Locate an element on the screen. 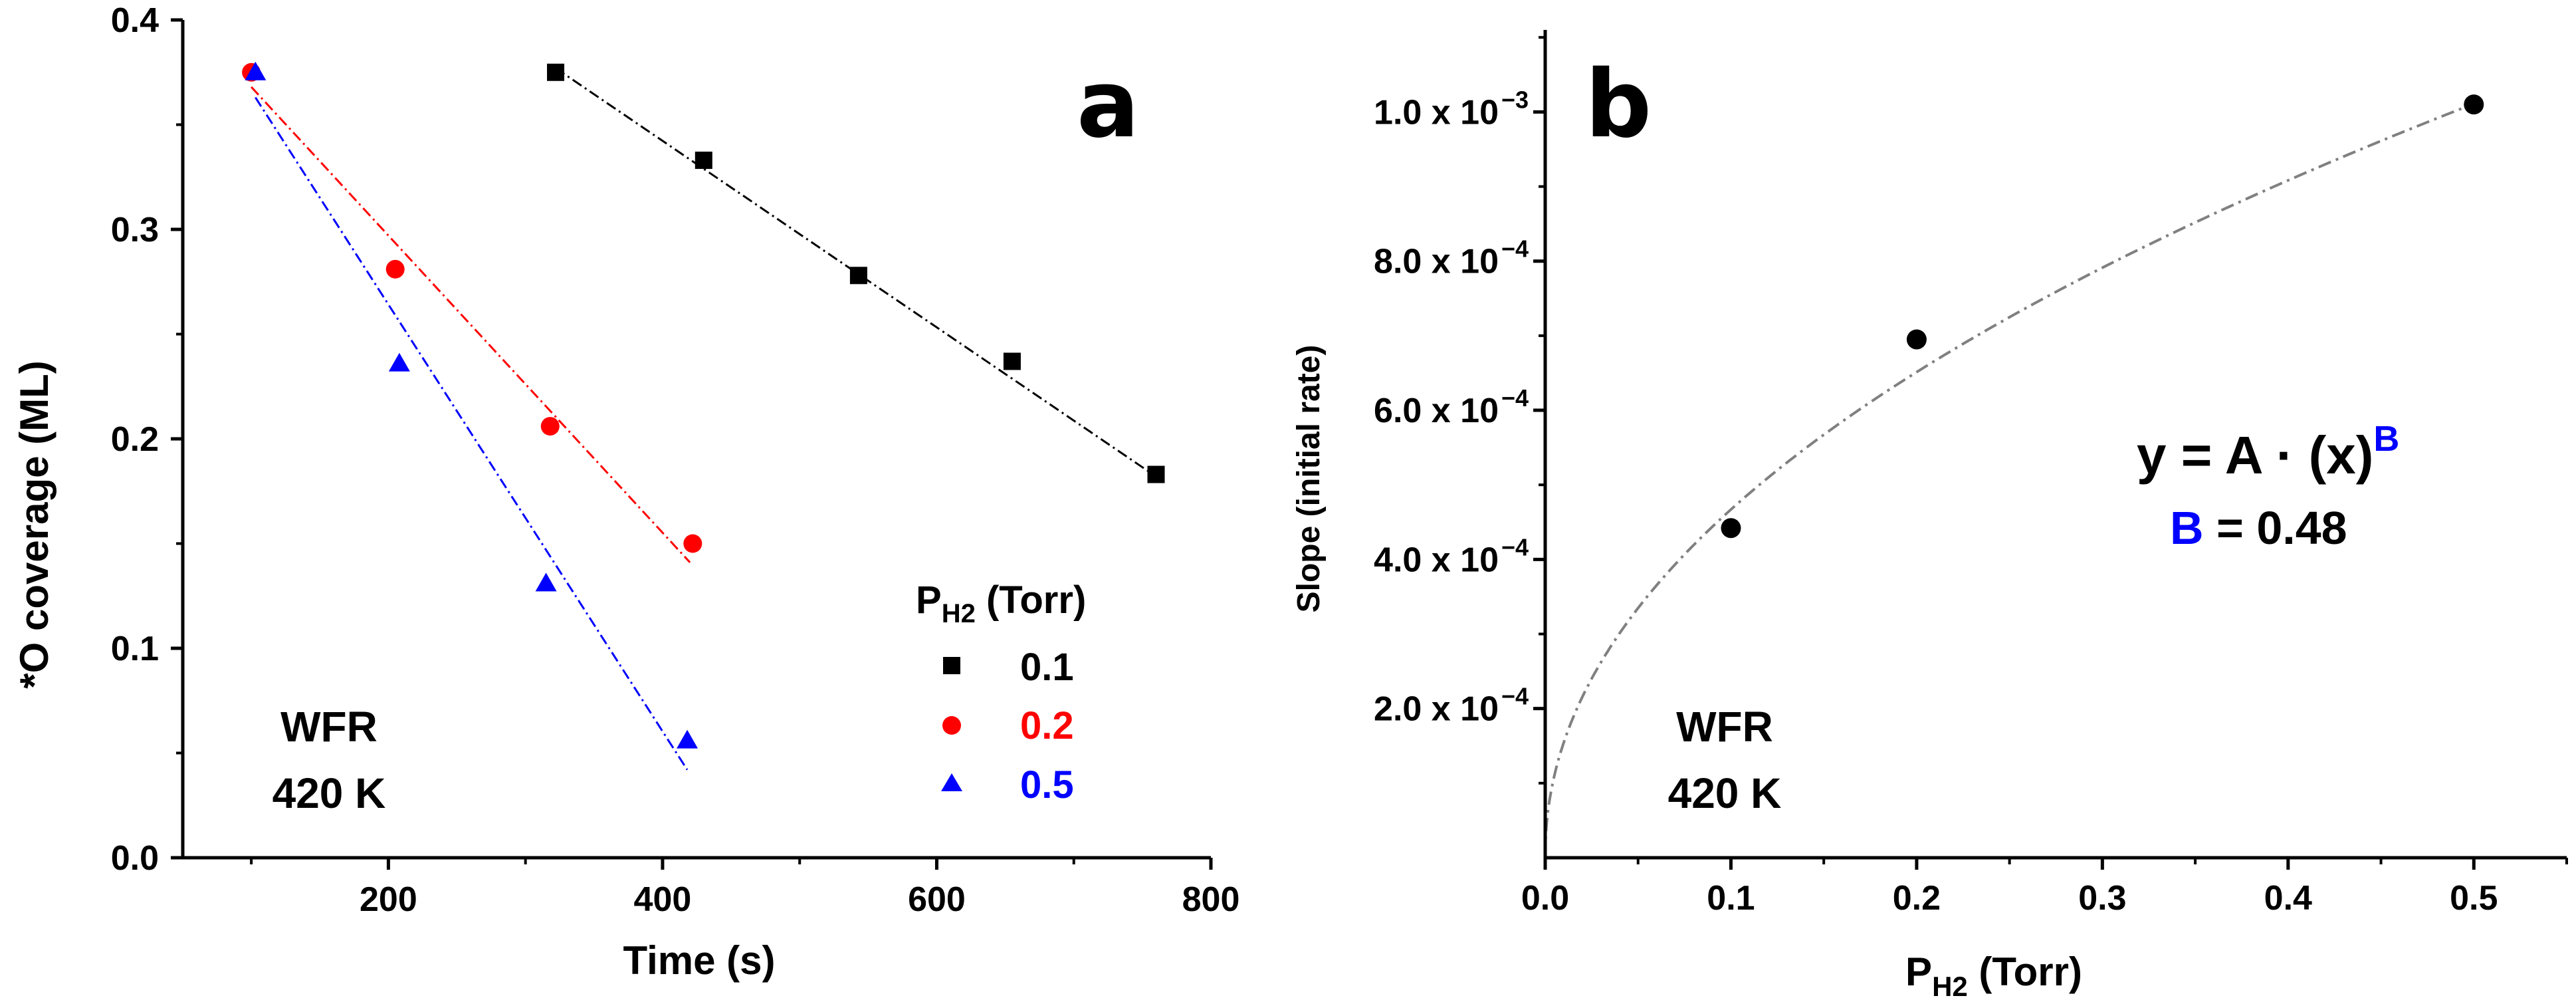 The image size is (2576, 1008). b-exponent-value: B = 0.48 is located at coordinates (2258, 528).